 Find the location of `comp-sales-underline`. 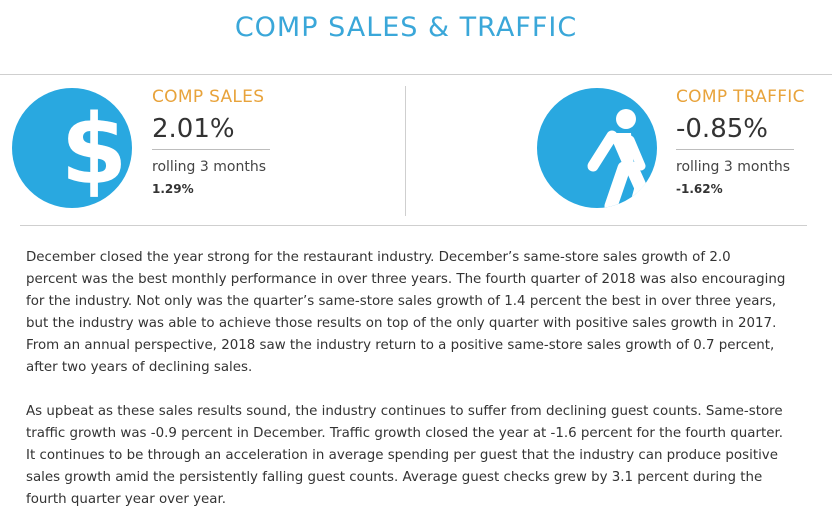

comp-sales-underline is located at coordinates (211, 149).